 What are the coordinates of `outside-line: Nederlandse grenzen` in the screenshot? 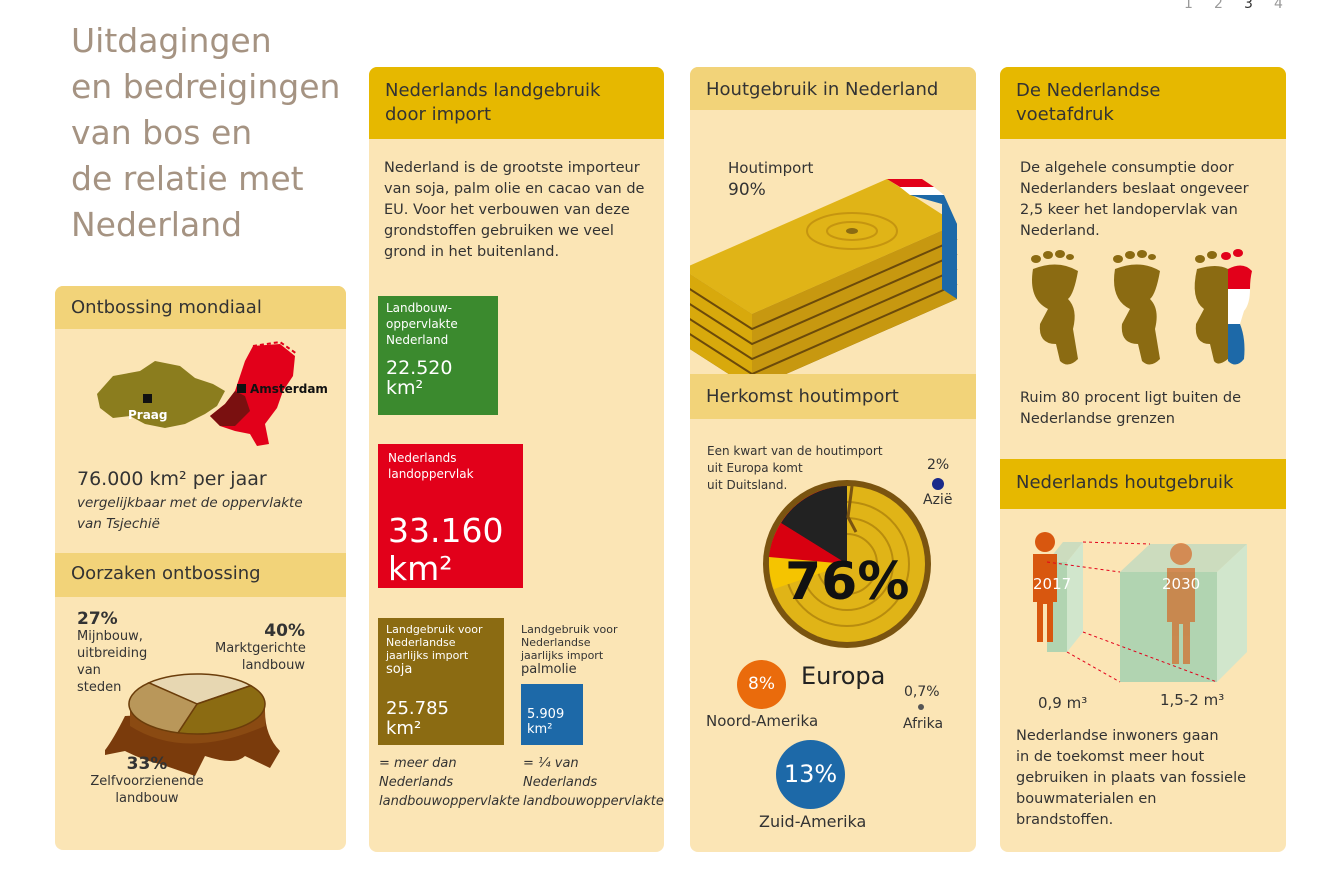 It's located at (1097, 419).